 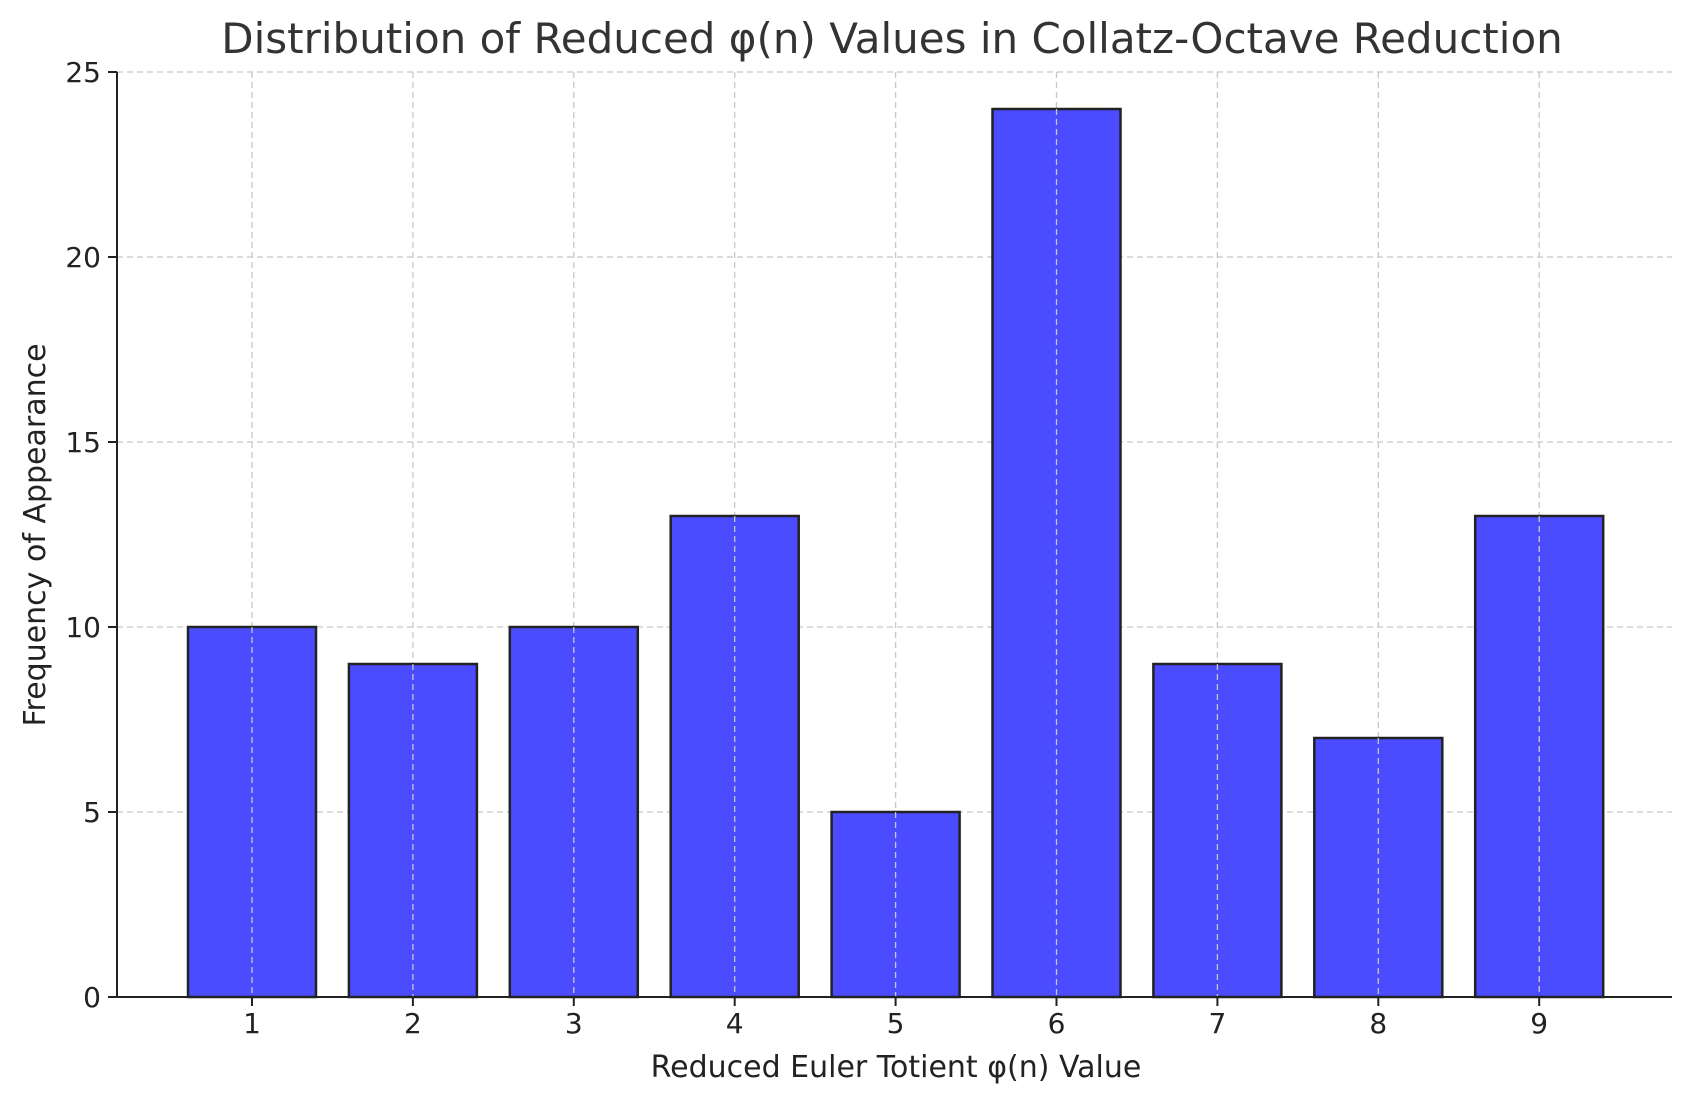 What do you see at coordinates (413, 1023) in the screenshot?
I see `x-tick-label: 2` at bounding box center [413, 1023].